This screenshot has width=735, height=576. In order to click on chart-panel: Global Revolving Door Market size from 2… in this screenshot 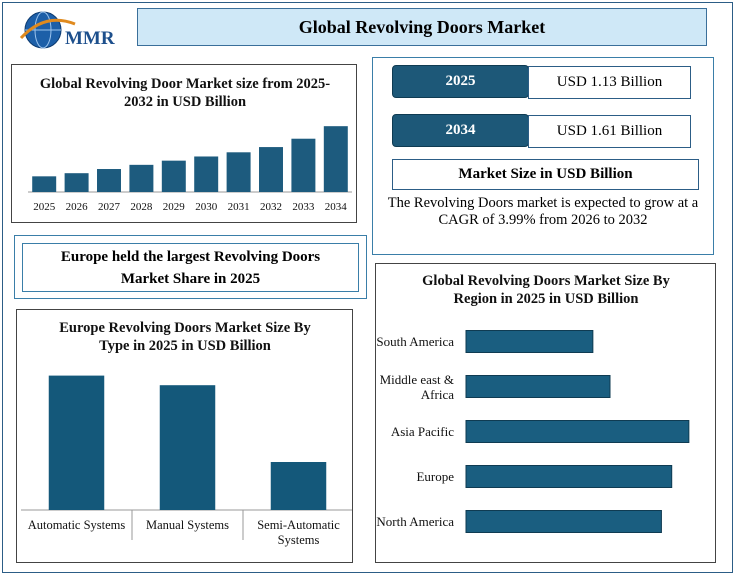, I will do `click(184, 143)`.